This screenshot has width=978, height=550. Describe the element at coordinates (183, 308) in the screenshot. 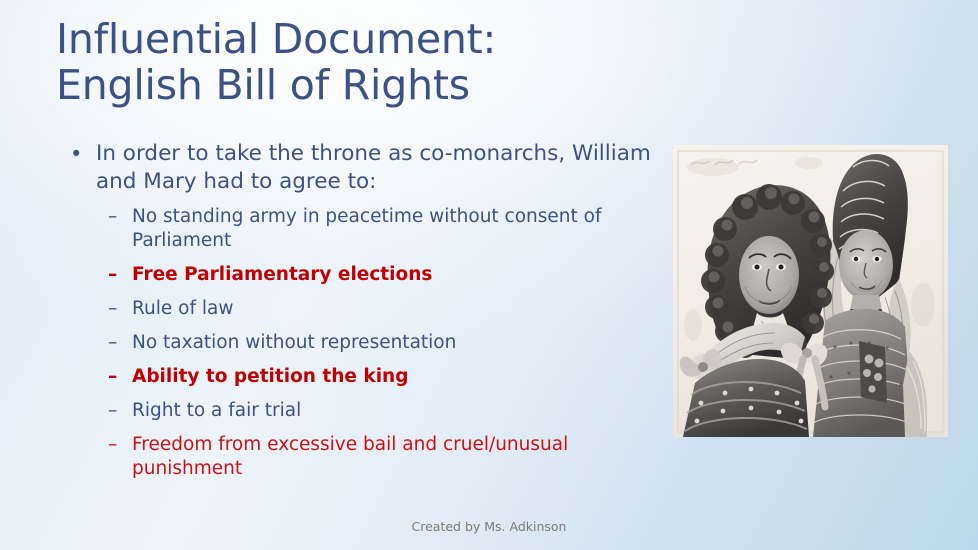

I see `sub-bullet-text: Rule of law` at that location.